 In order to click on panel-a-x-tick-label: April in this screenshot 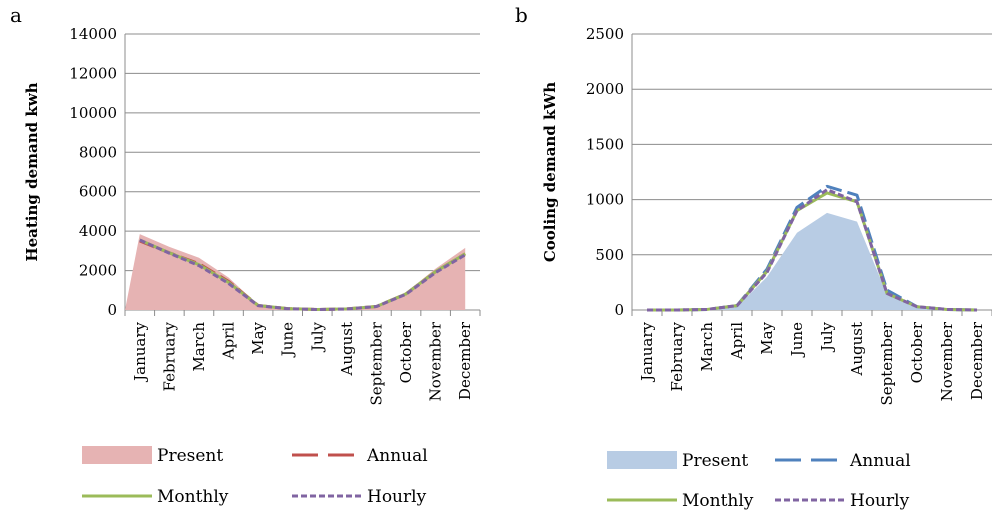, I will do `click(229, 341)`.